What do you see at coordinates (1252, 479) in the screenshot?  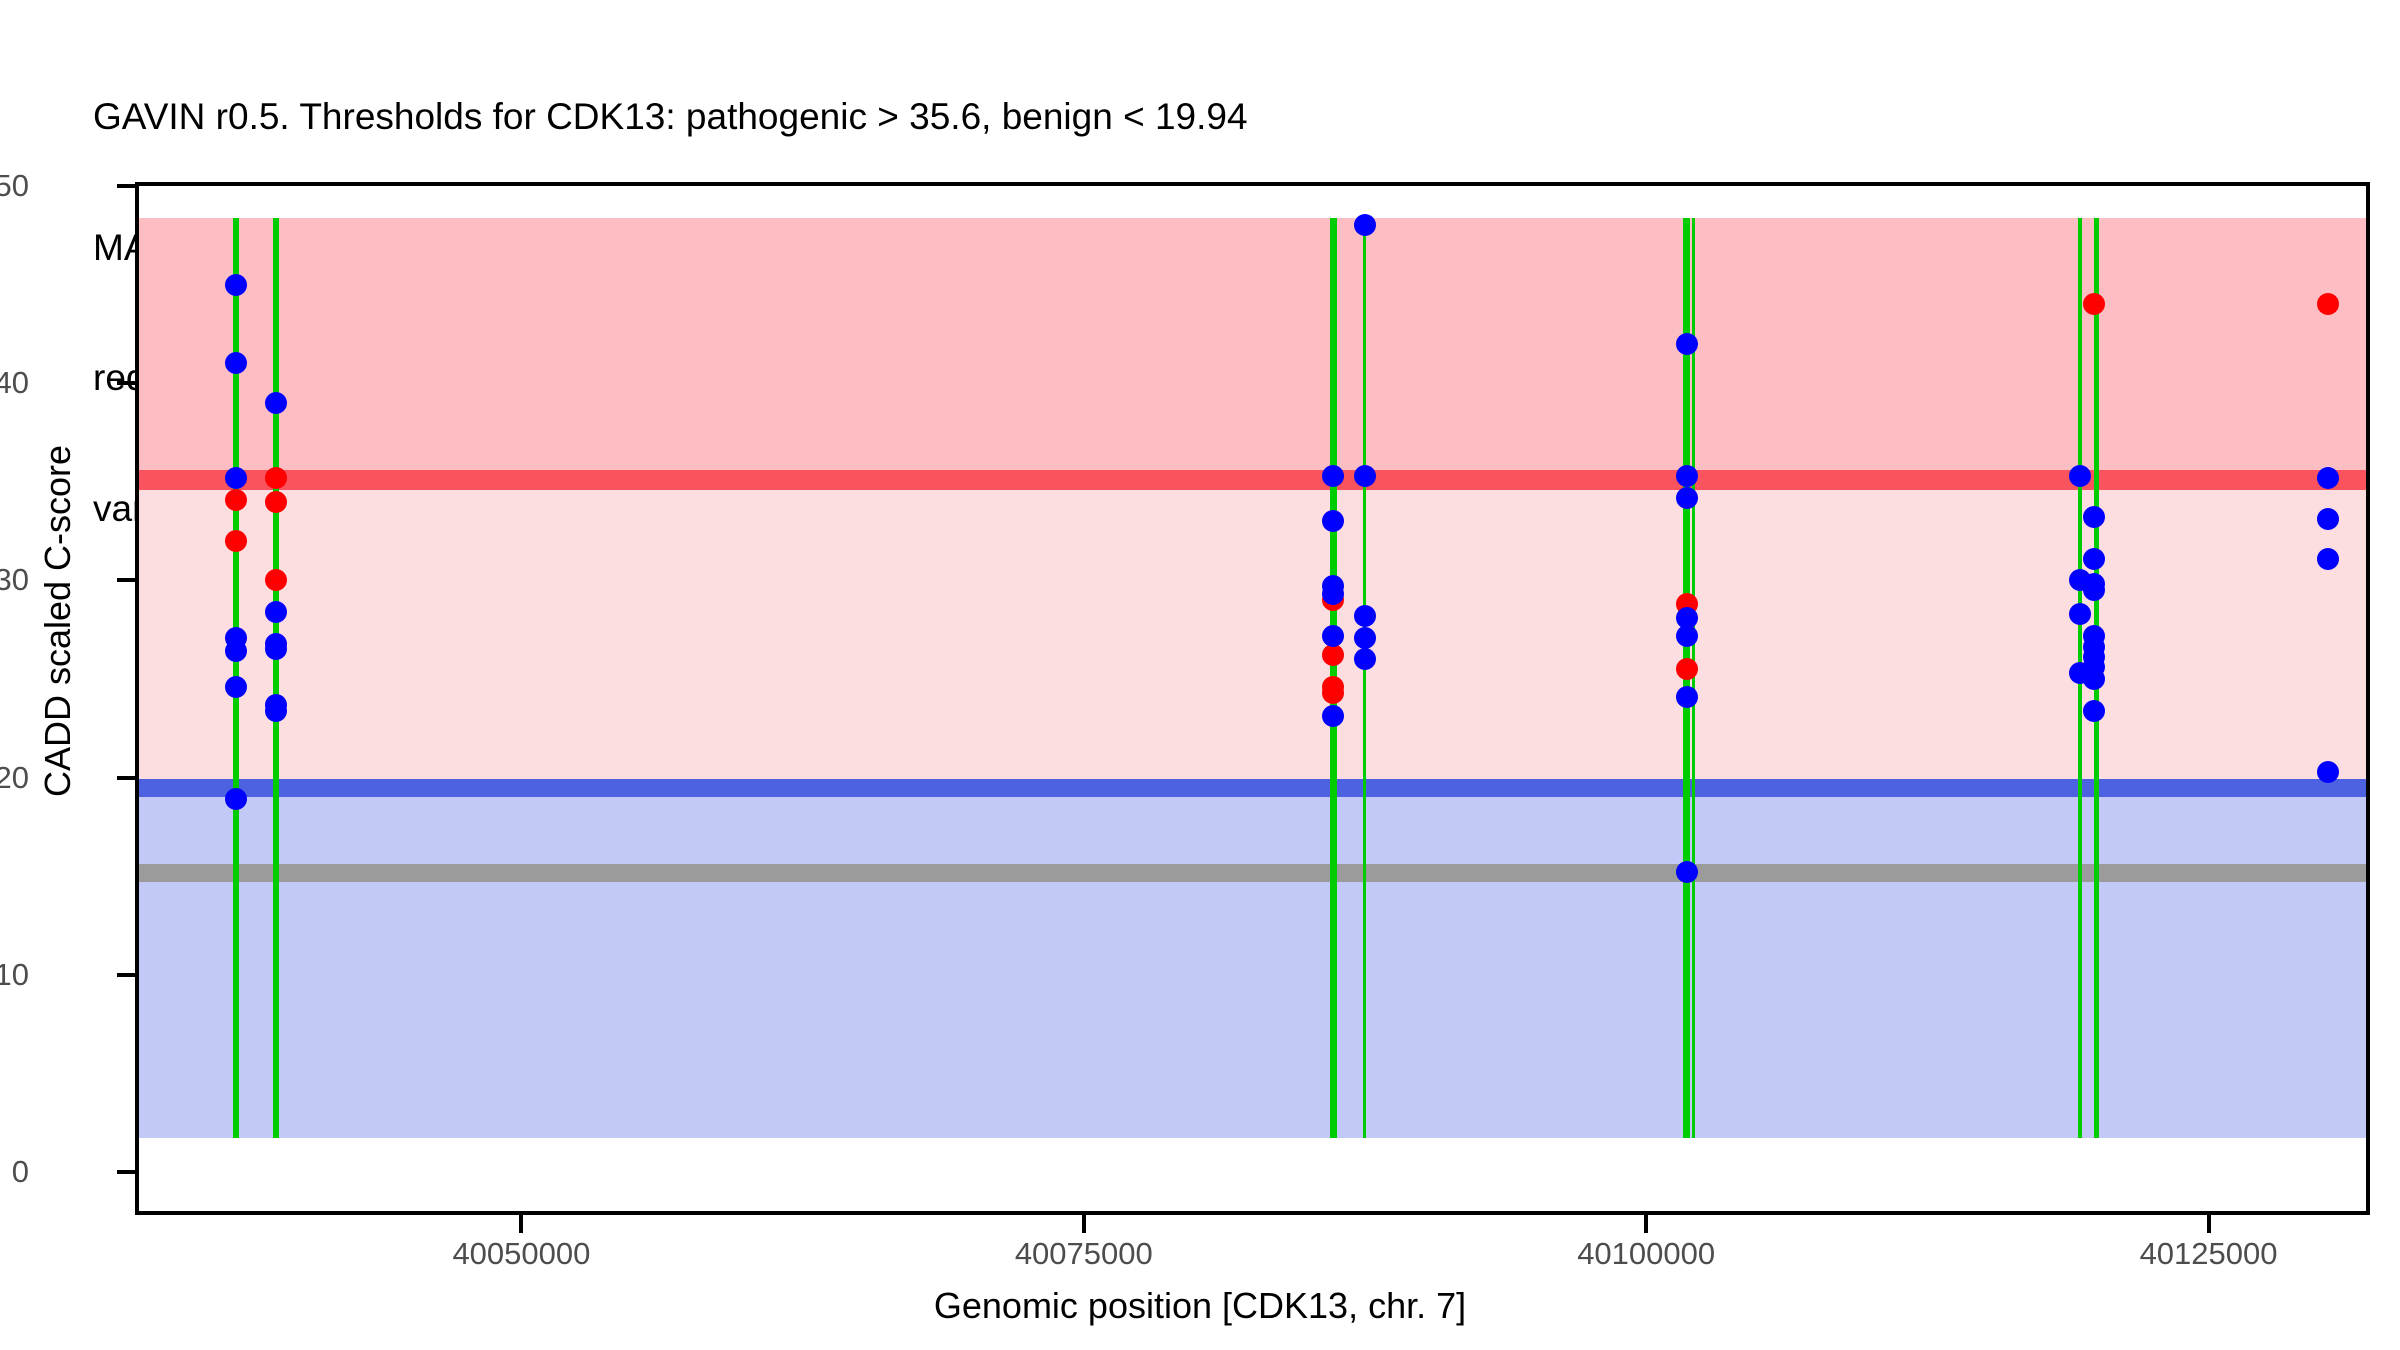 I see `band-pathogenic-threshold` at bounding box center [1252, 479].